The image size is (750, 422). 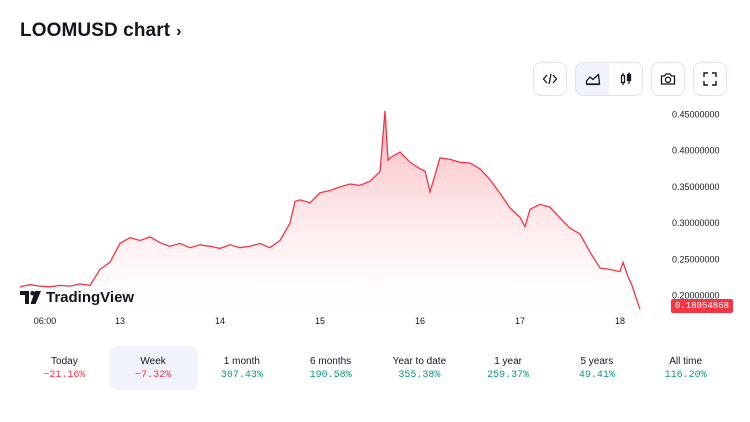 I want to click on x-tick-label: 15, so click(x=320, y=321).